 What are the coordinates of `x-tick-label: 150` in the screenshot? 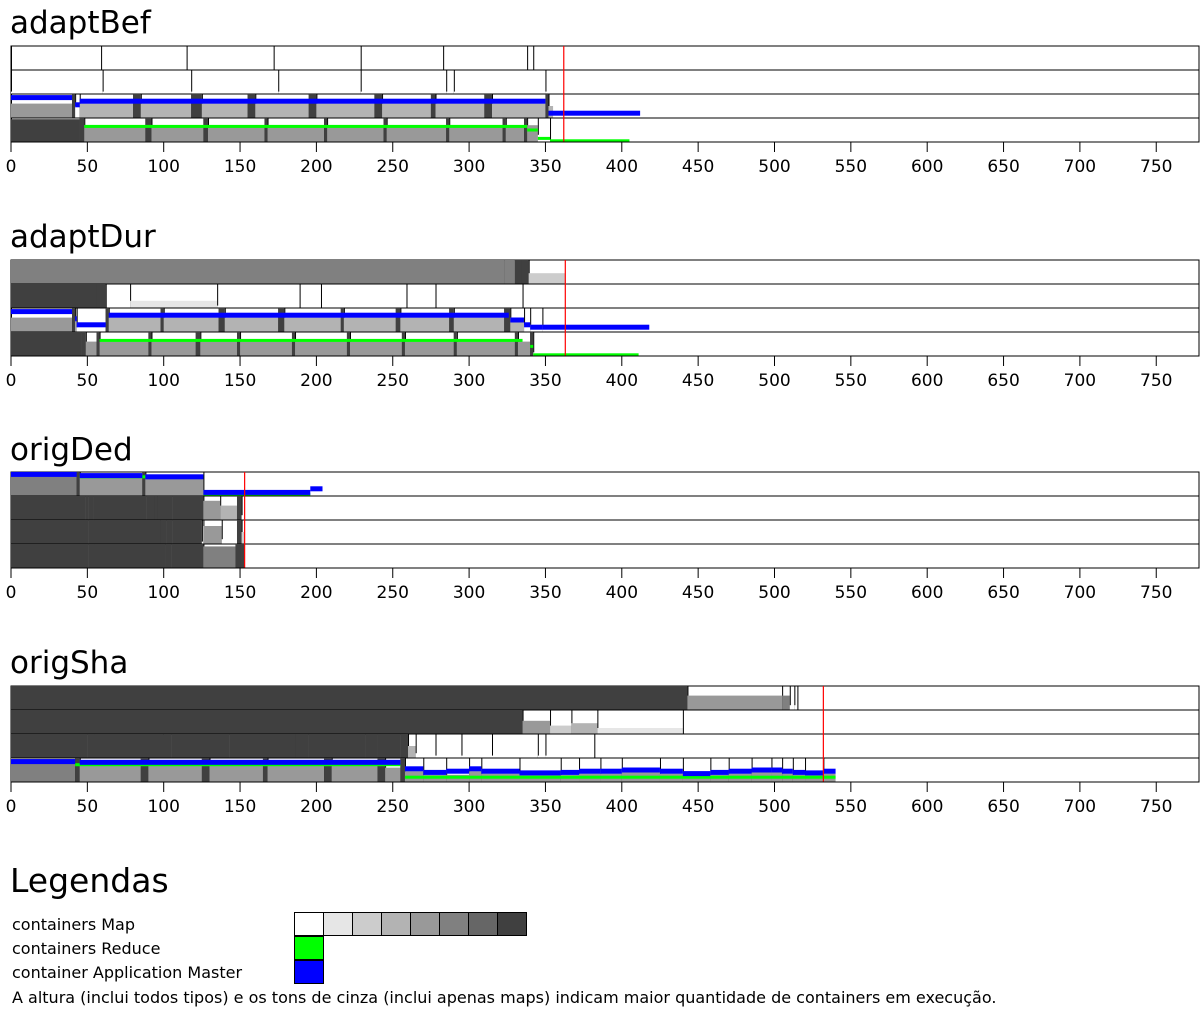 It's located at (240, 807).